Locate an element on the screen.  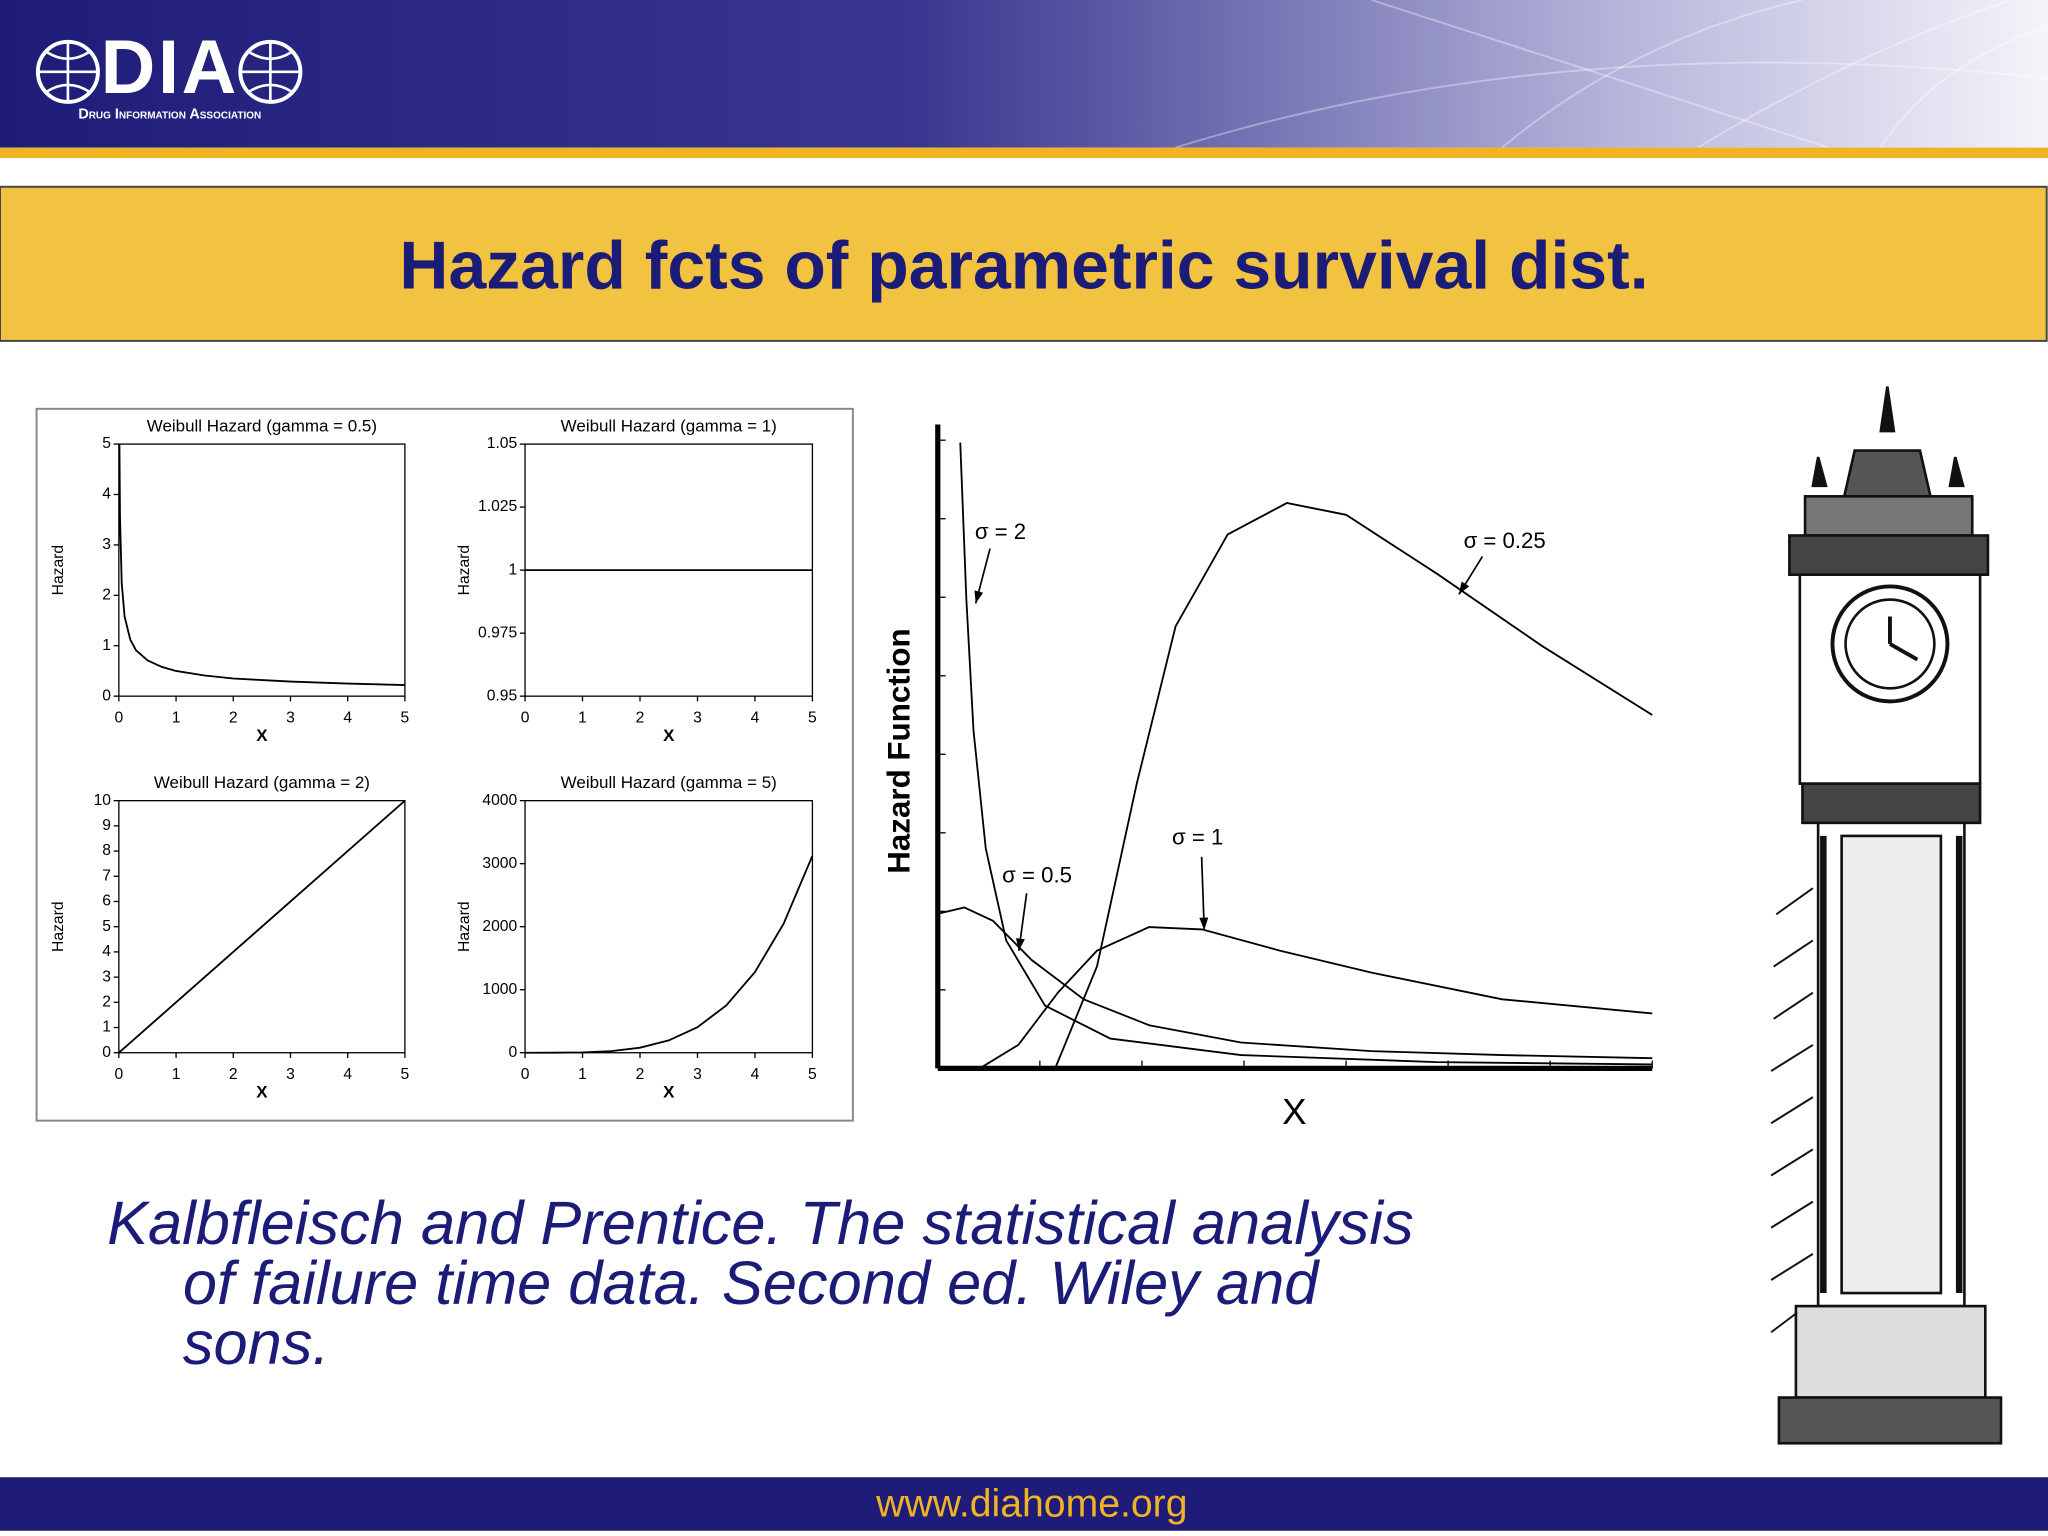
curve-label: σ = 2 is located at coordinates (1000, 531).